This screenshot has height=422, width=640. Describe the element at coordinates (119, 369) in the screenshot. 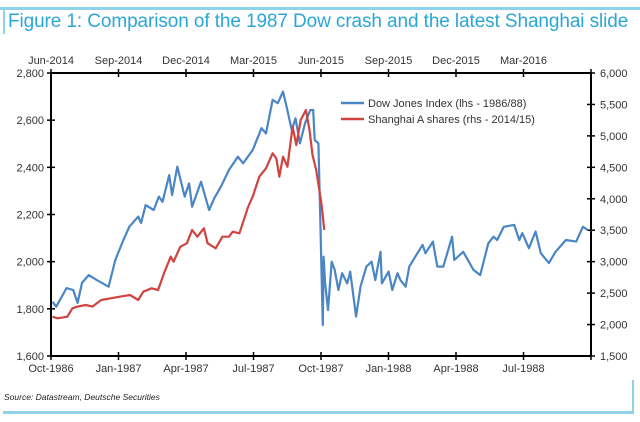

I see `x-bottom-tick-label: Jan-1987` at that location.